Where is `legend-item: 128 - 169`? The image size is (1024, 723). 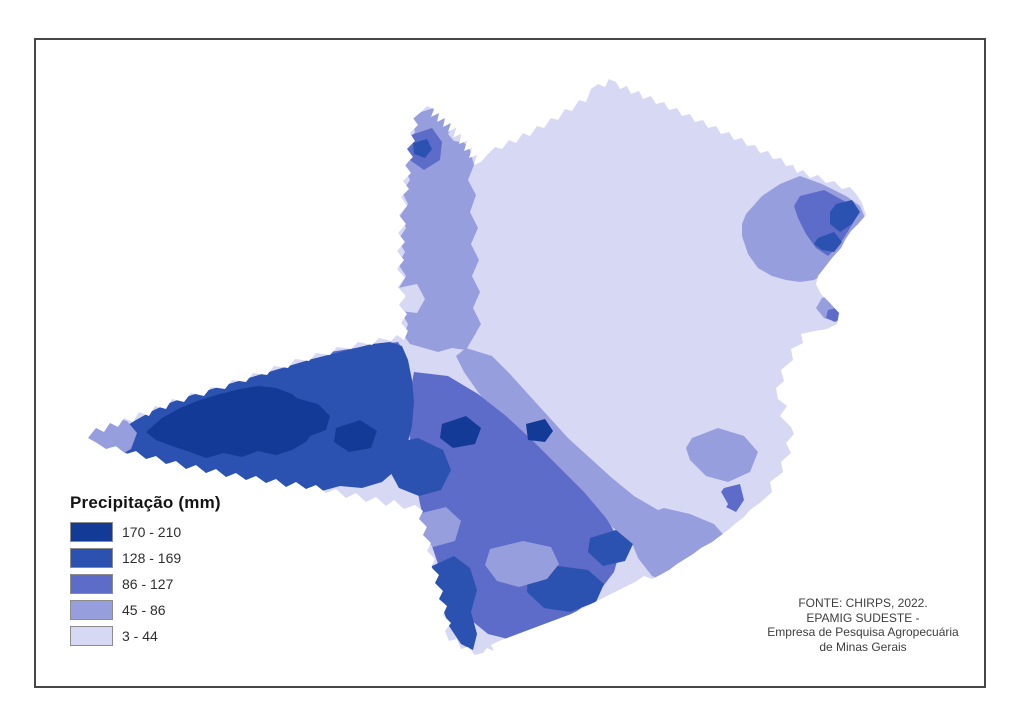
legend-item: 128 - 169 is located at coordinates (145, 558).